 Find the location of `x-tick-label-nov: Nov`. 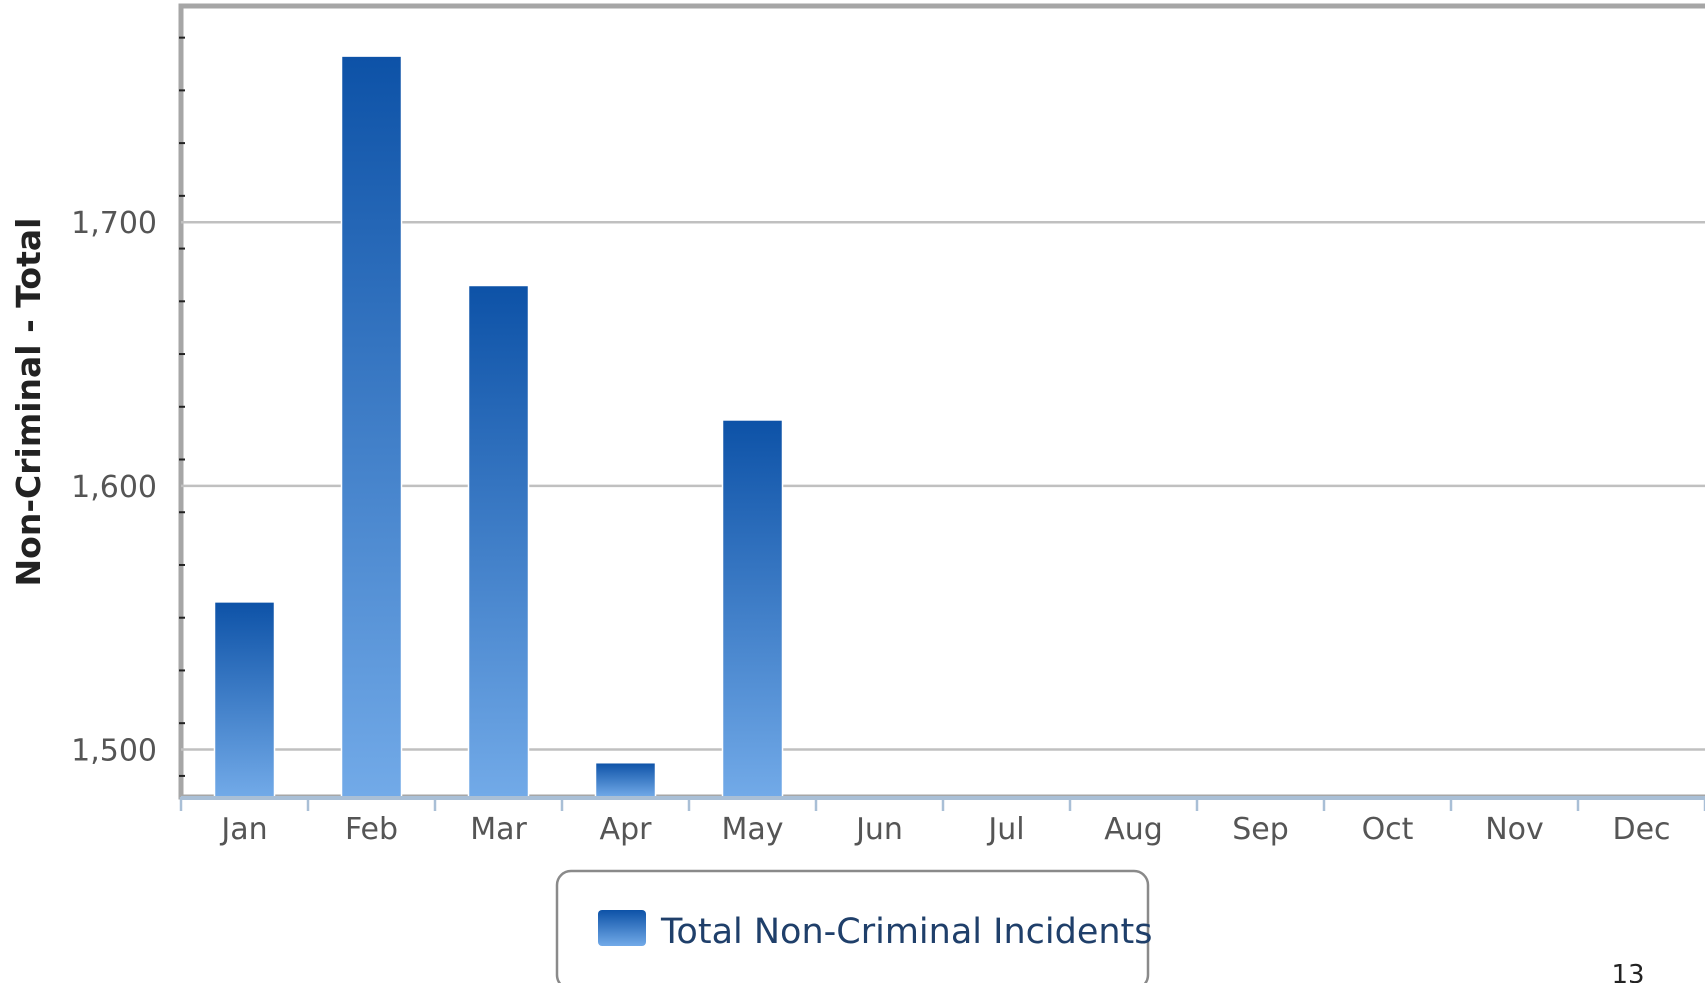

x-tick-label-nov: Nov is located at coordinates (1514, 829).